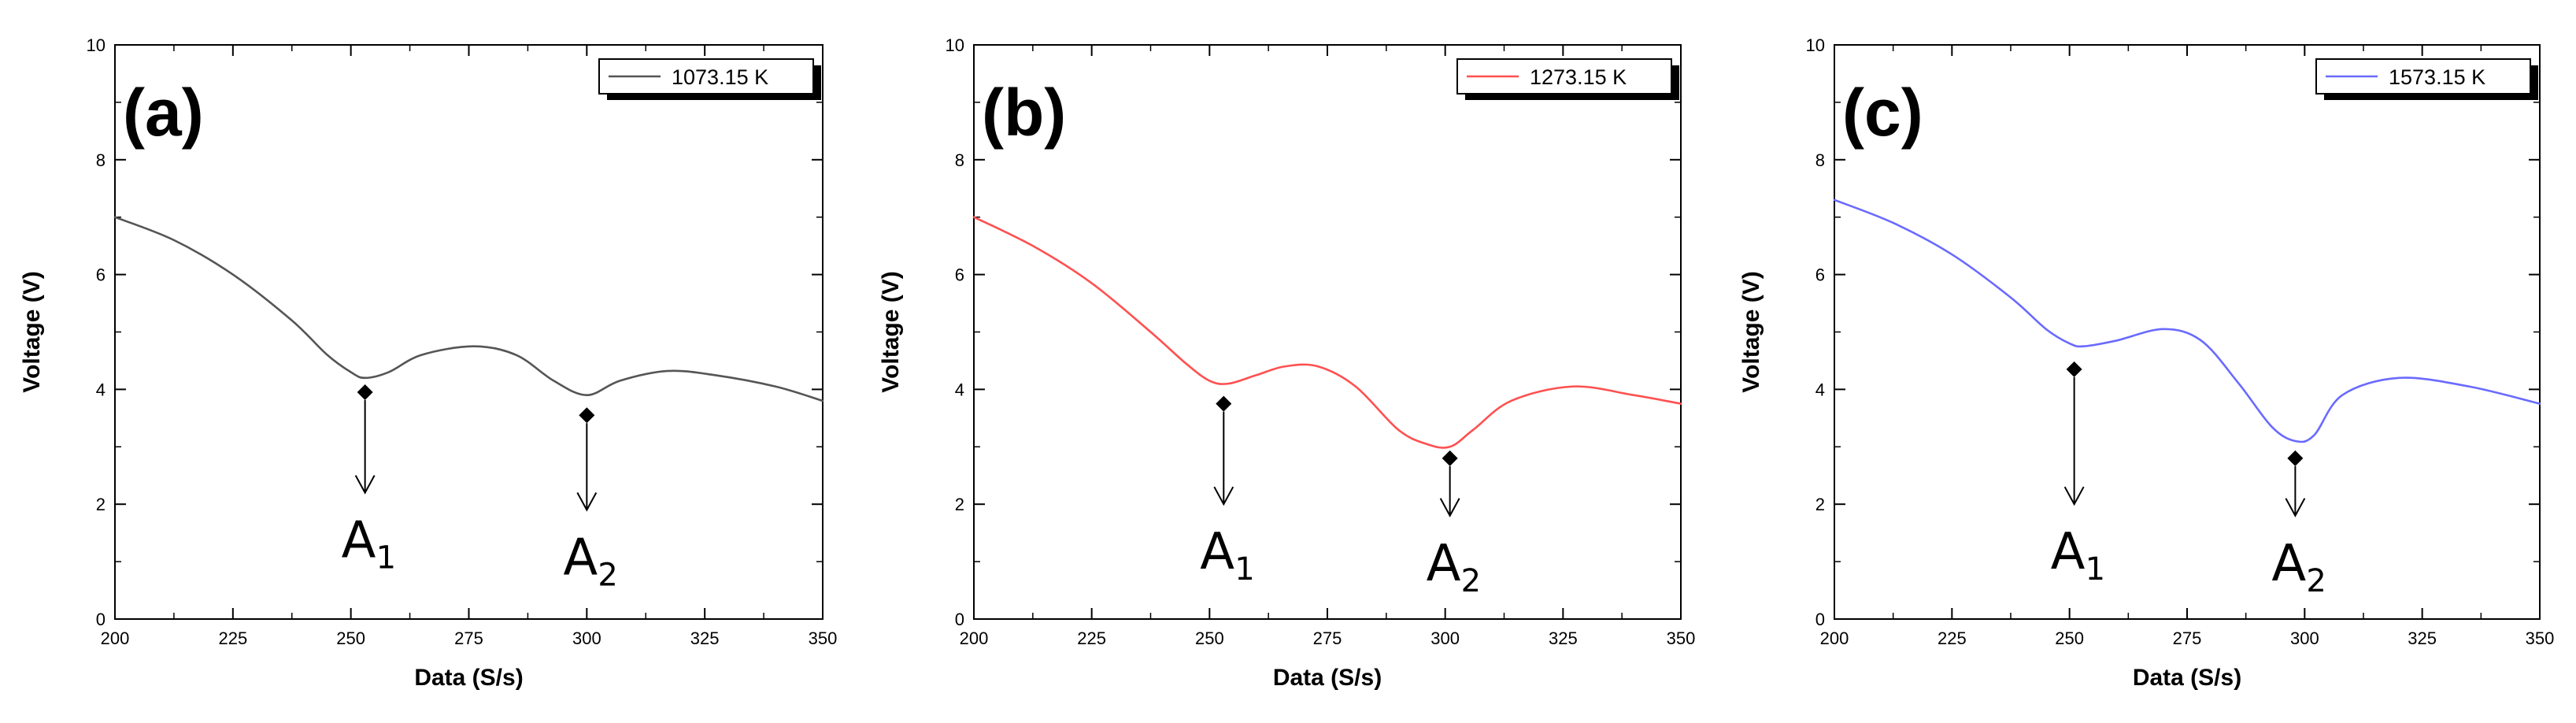 The height and width of the screenshot is (723, 2576). I want to click on panel-label: (b), so click(1024, 113).